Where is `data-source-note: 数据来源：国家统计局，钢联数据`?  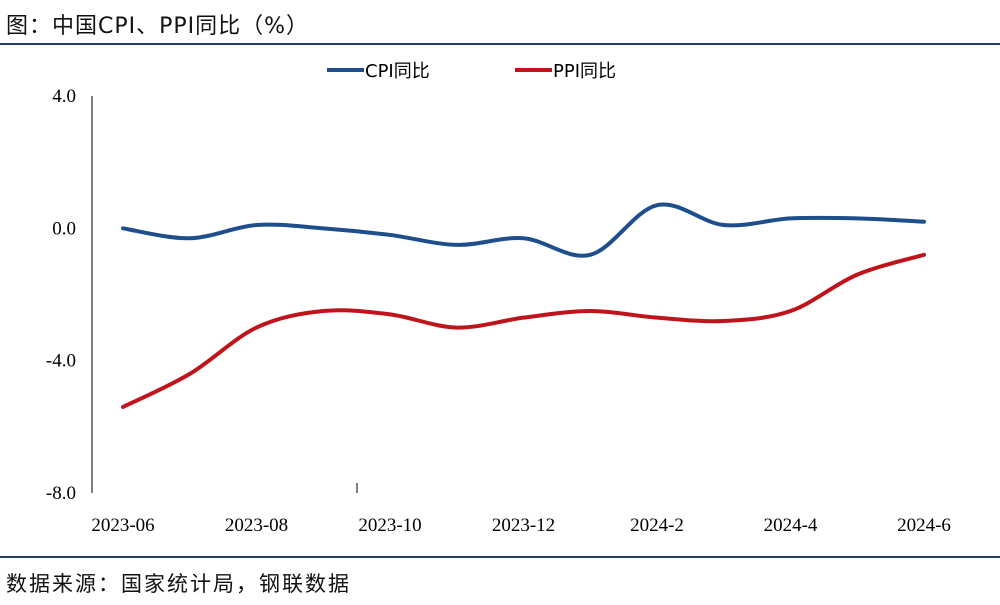
data-source-note: 数据来源：国家统计局，钢联数据 is located at coordinates (178, 584).